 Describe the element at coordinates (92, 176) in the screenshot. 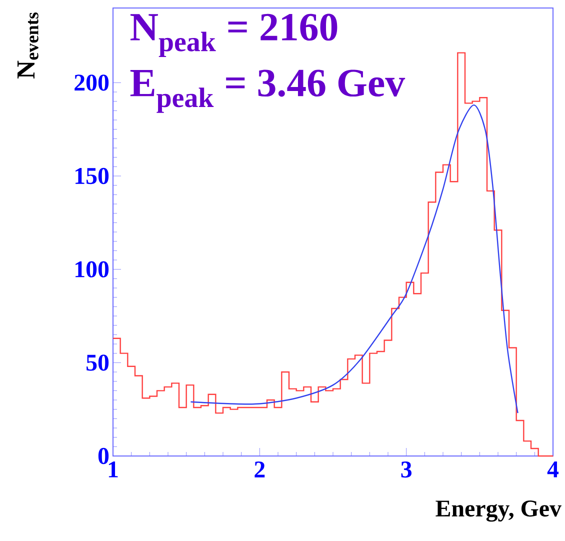

I see `y-tick-label: 150` at that location.